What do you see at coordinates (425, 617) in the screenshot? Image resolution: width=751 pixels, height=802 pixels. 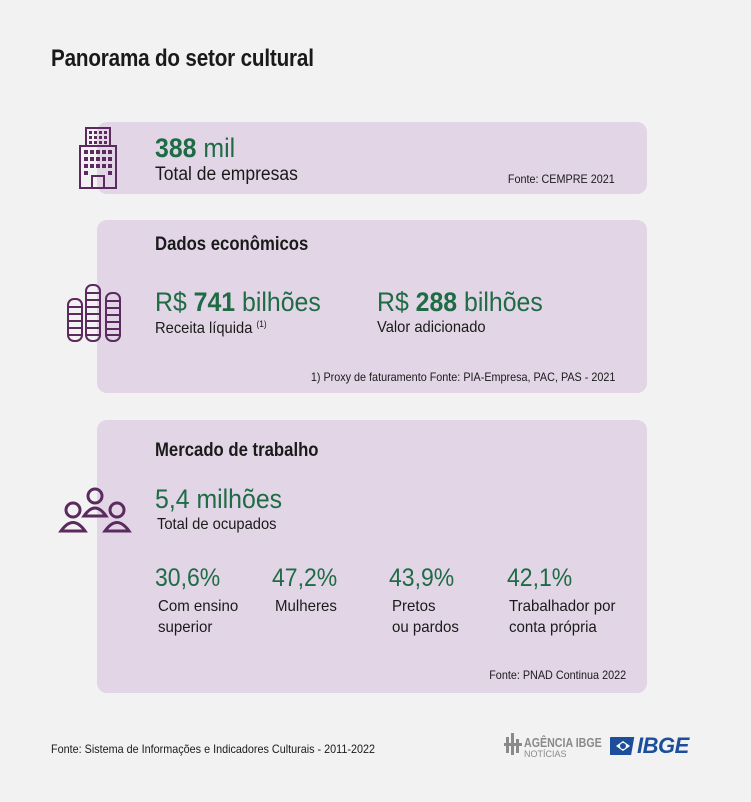 I see `stat-pretos-pardos-label: Pretos ou pardos` at bounding box center [425, 617].